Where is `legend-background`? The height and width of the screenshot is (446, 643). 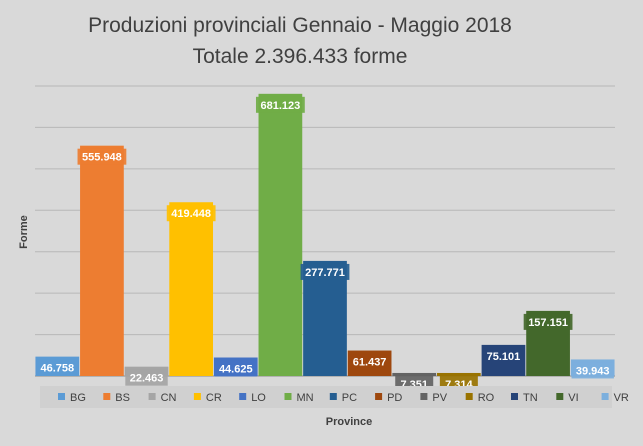
legend-background is located at coordinates (326, 397).